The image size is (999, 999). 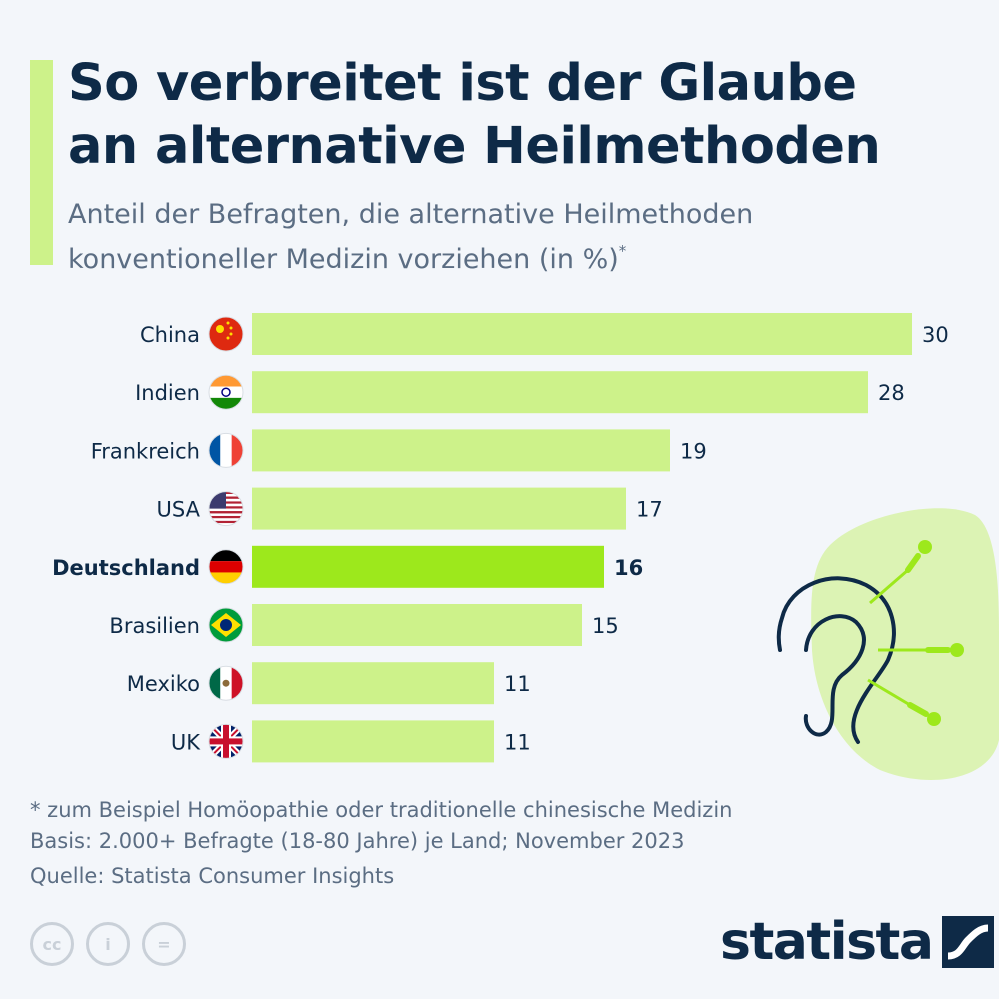 I want to click on title-line-2: an alternative Heilmethoden, so click(x=474, y=146).